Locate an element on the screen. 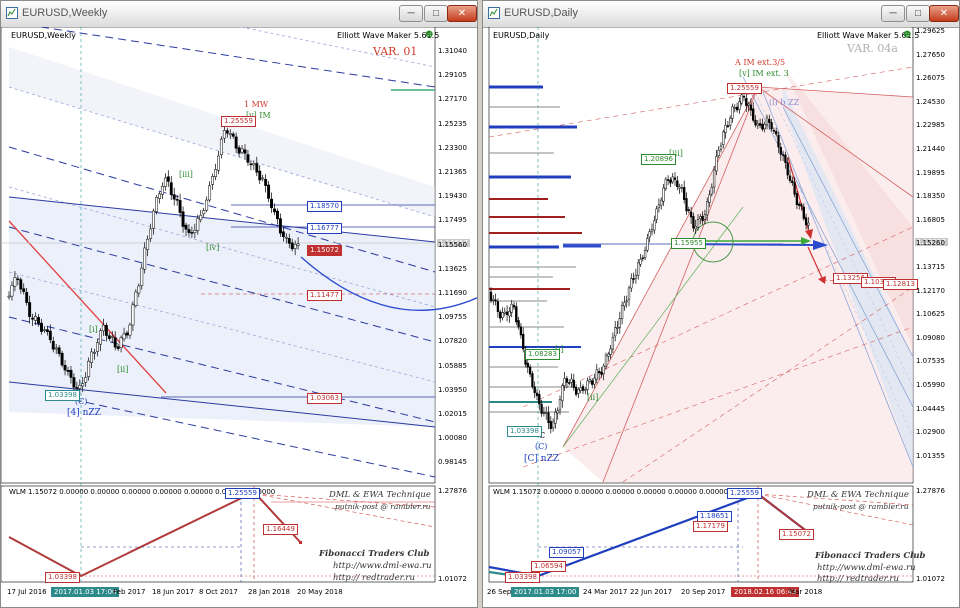  wave-label-nzz: [C] nZZ is located at coordinates (542, 459).